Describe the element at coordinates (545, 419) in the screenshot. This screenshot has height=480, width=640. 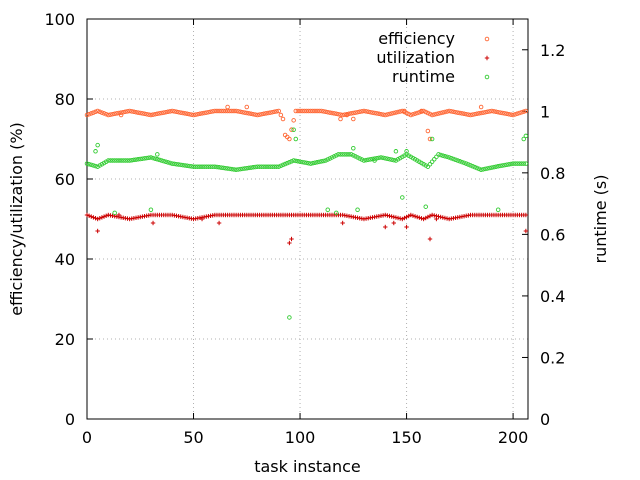
I see `y2-tick-label: 0` at that location.